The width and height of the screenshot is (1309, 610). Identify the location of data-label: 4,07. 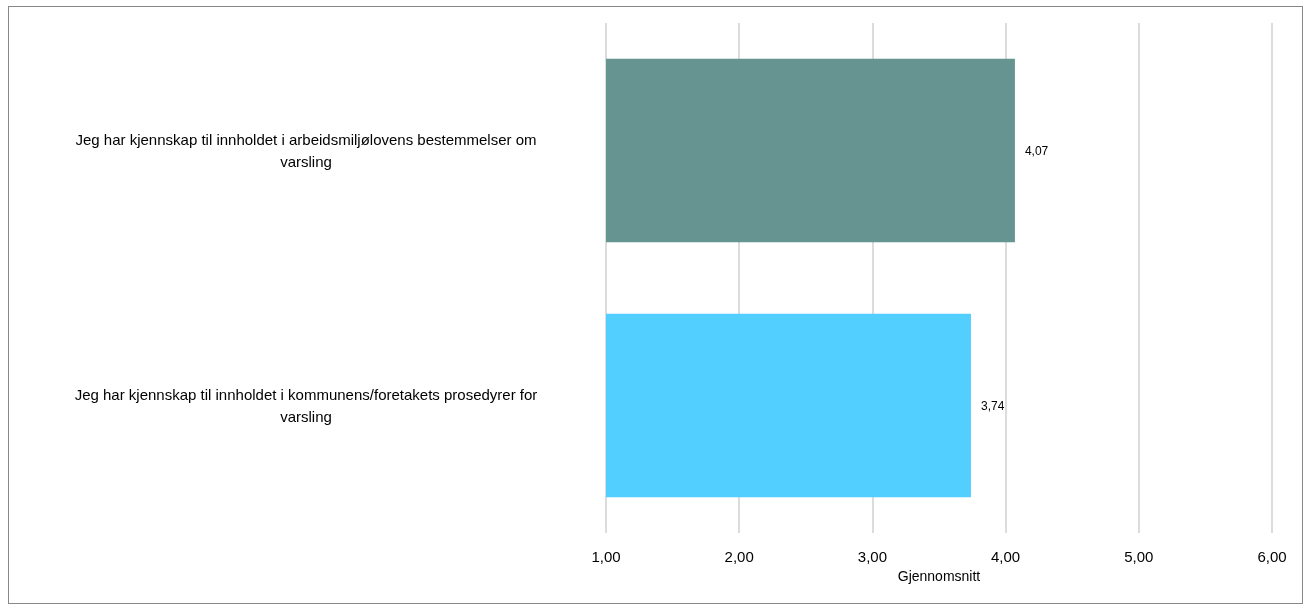
(1036, 150).